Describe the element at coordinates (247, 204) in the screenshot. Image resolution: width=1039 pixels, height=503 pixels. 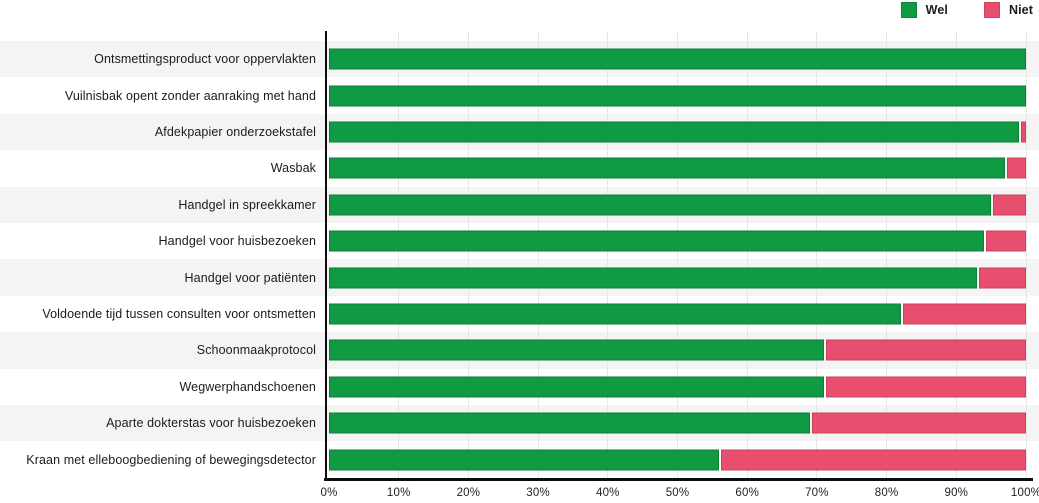
I see `category-label: Handgel in spreekkamer` at that location.